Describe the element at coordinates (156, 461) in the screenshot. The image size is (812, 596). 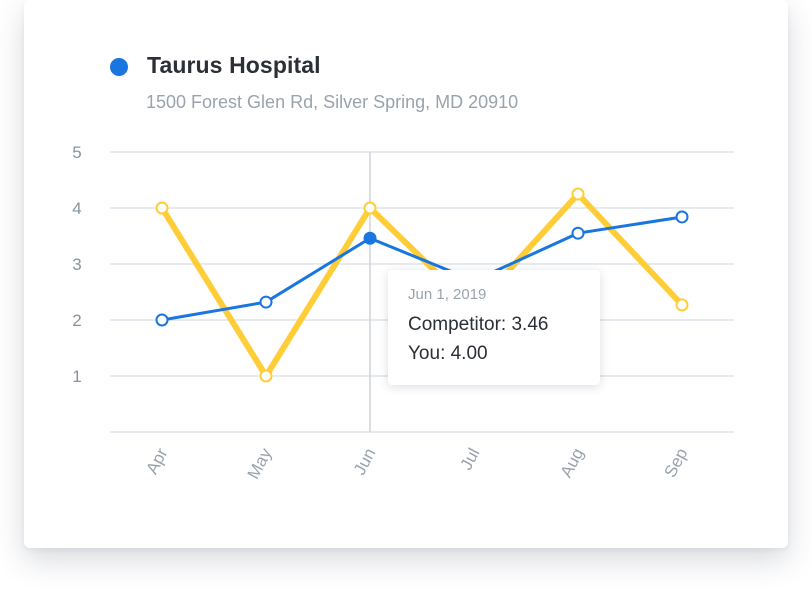
I see `x-tick-label: Apr` at that location.